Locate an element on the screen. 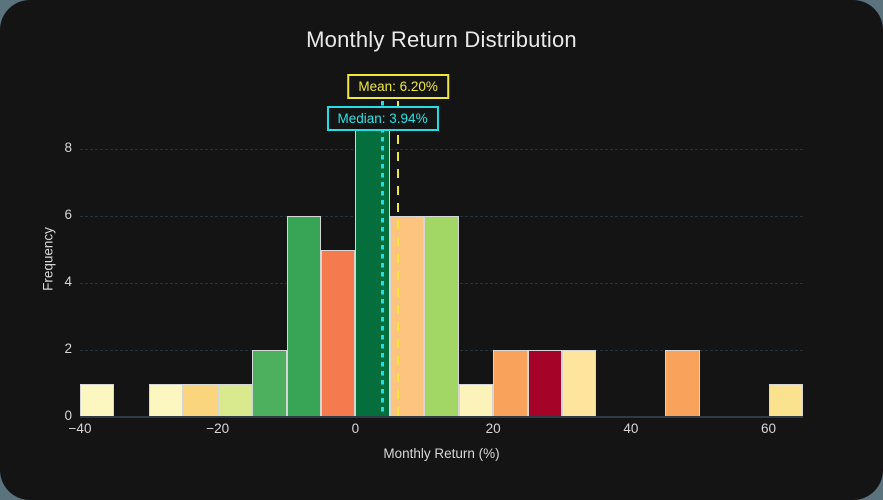 The image size is (883, 500). chart-title: Monthly Return Distribution is located at coordinates (441, 39).